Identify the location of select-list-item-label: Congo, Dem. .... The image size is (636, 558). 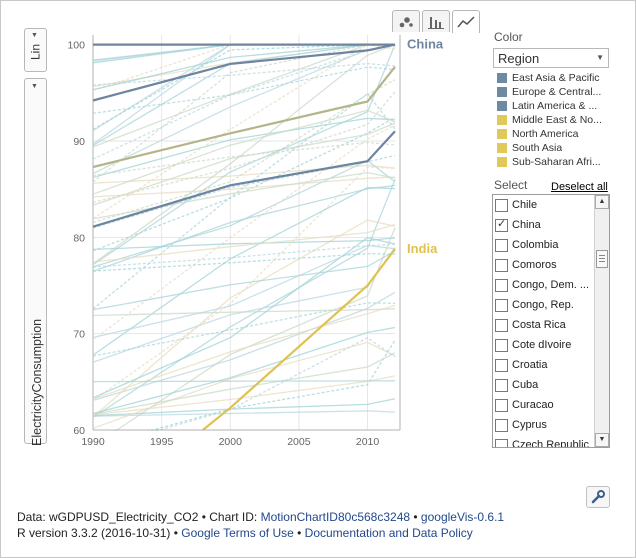
(551, 285).